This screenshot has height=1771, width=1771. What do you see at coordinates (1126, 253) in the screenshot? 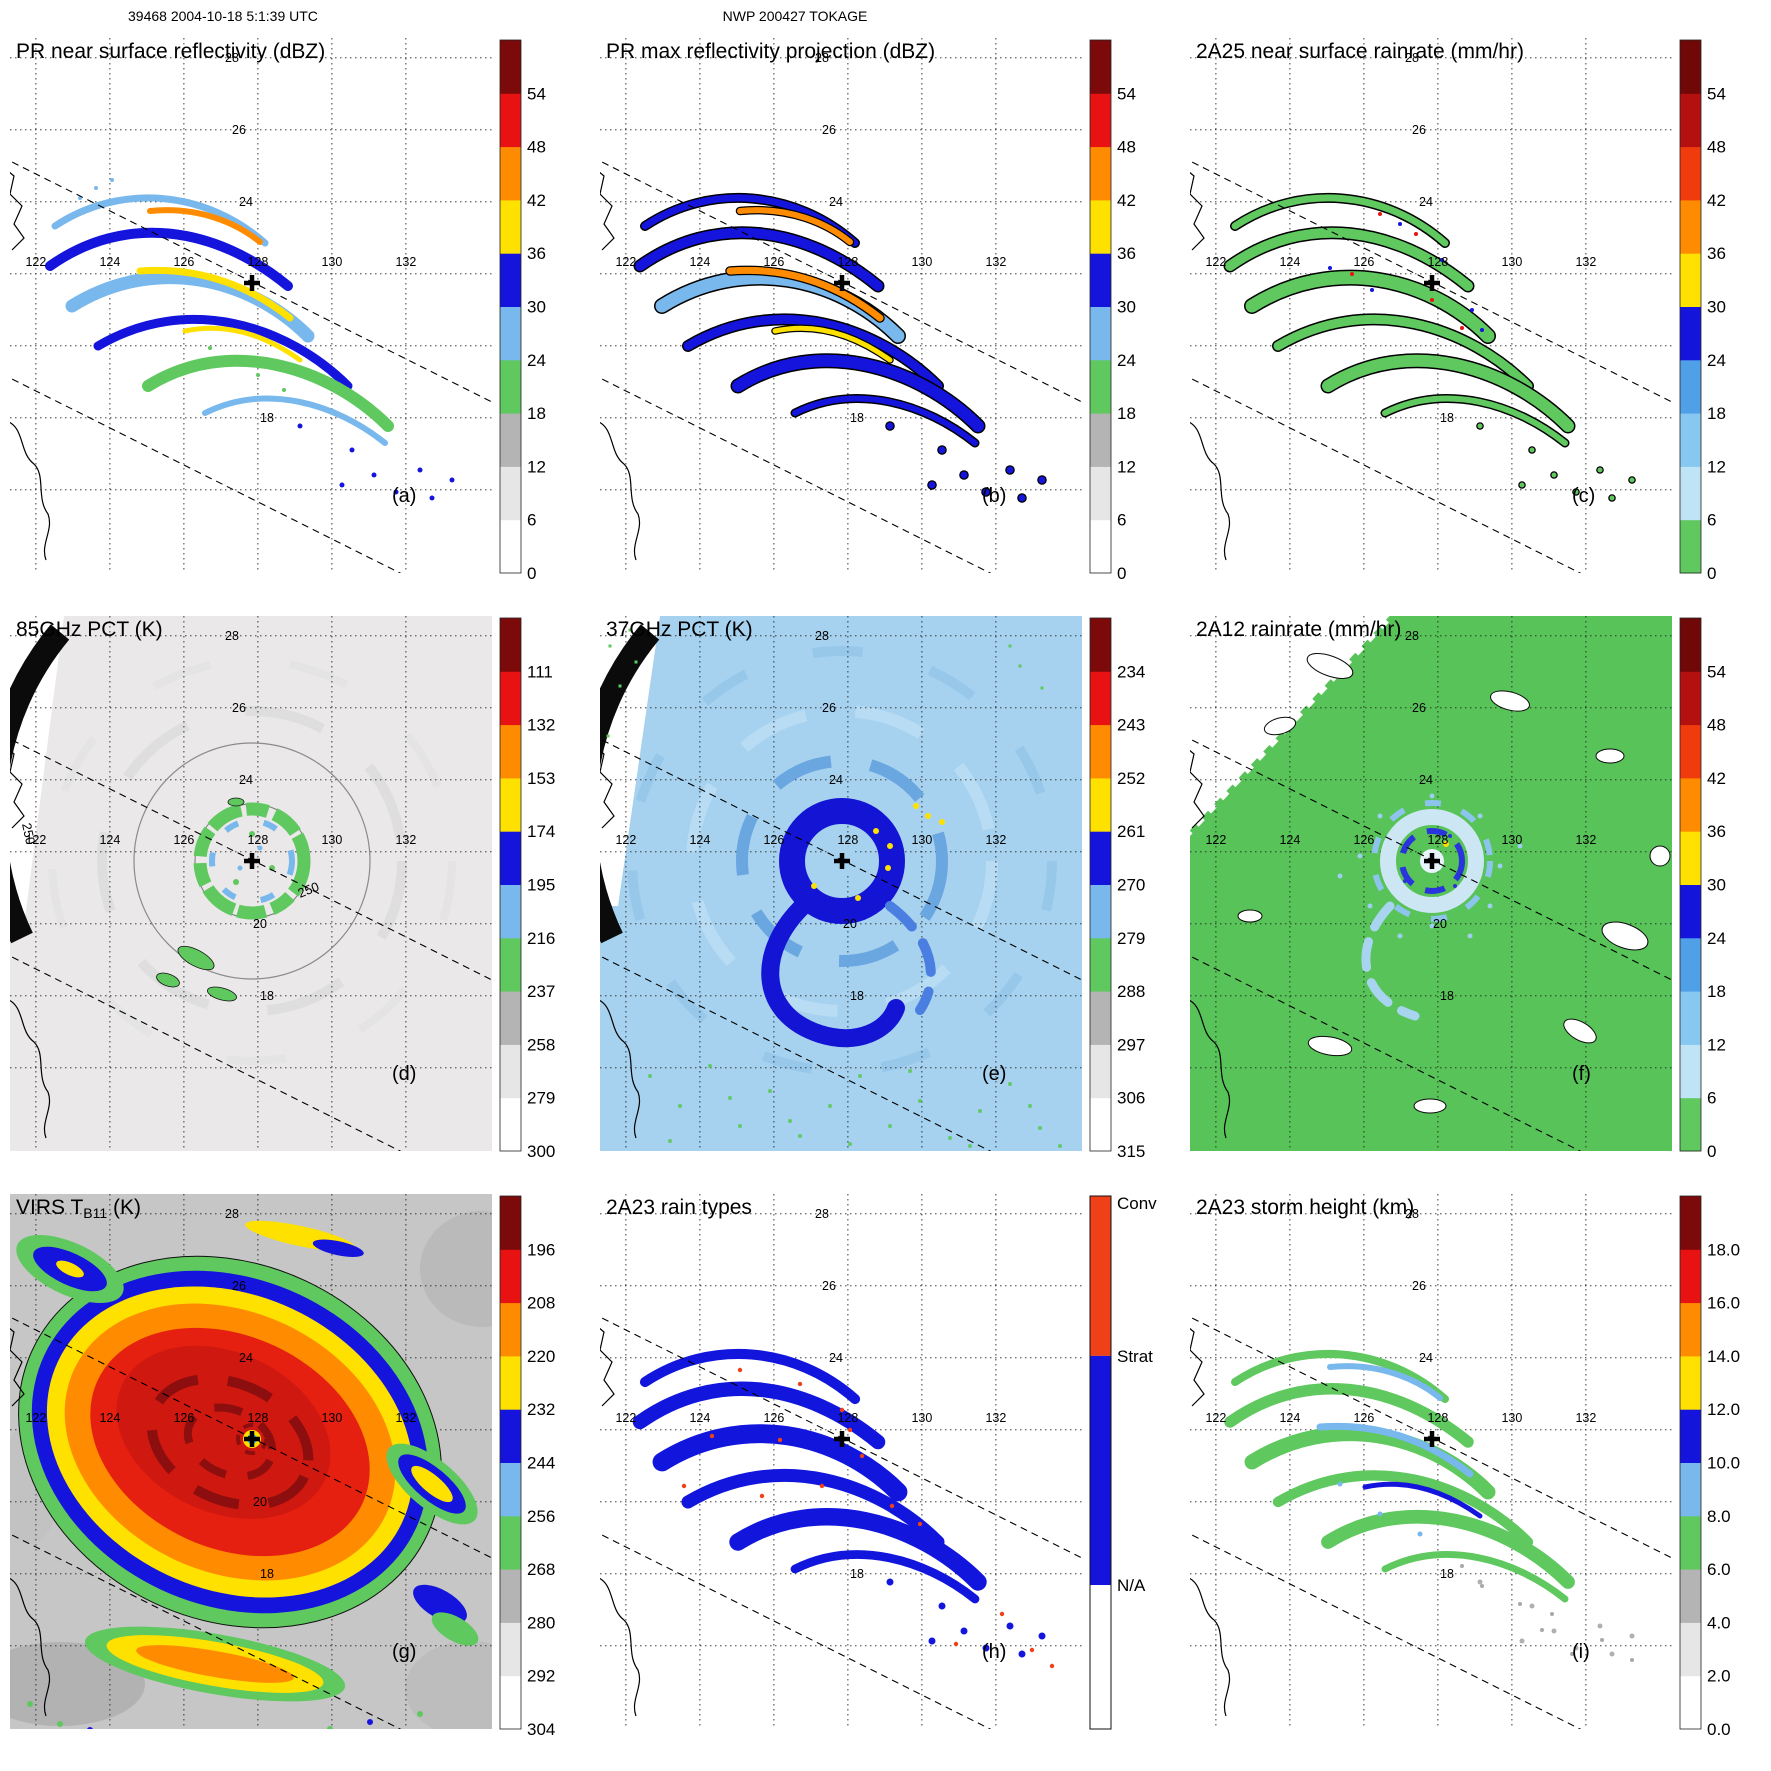
I see `colorbar-tick-label: 36` at bounding box center [1126, 253].